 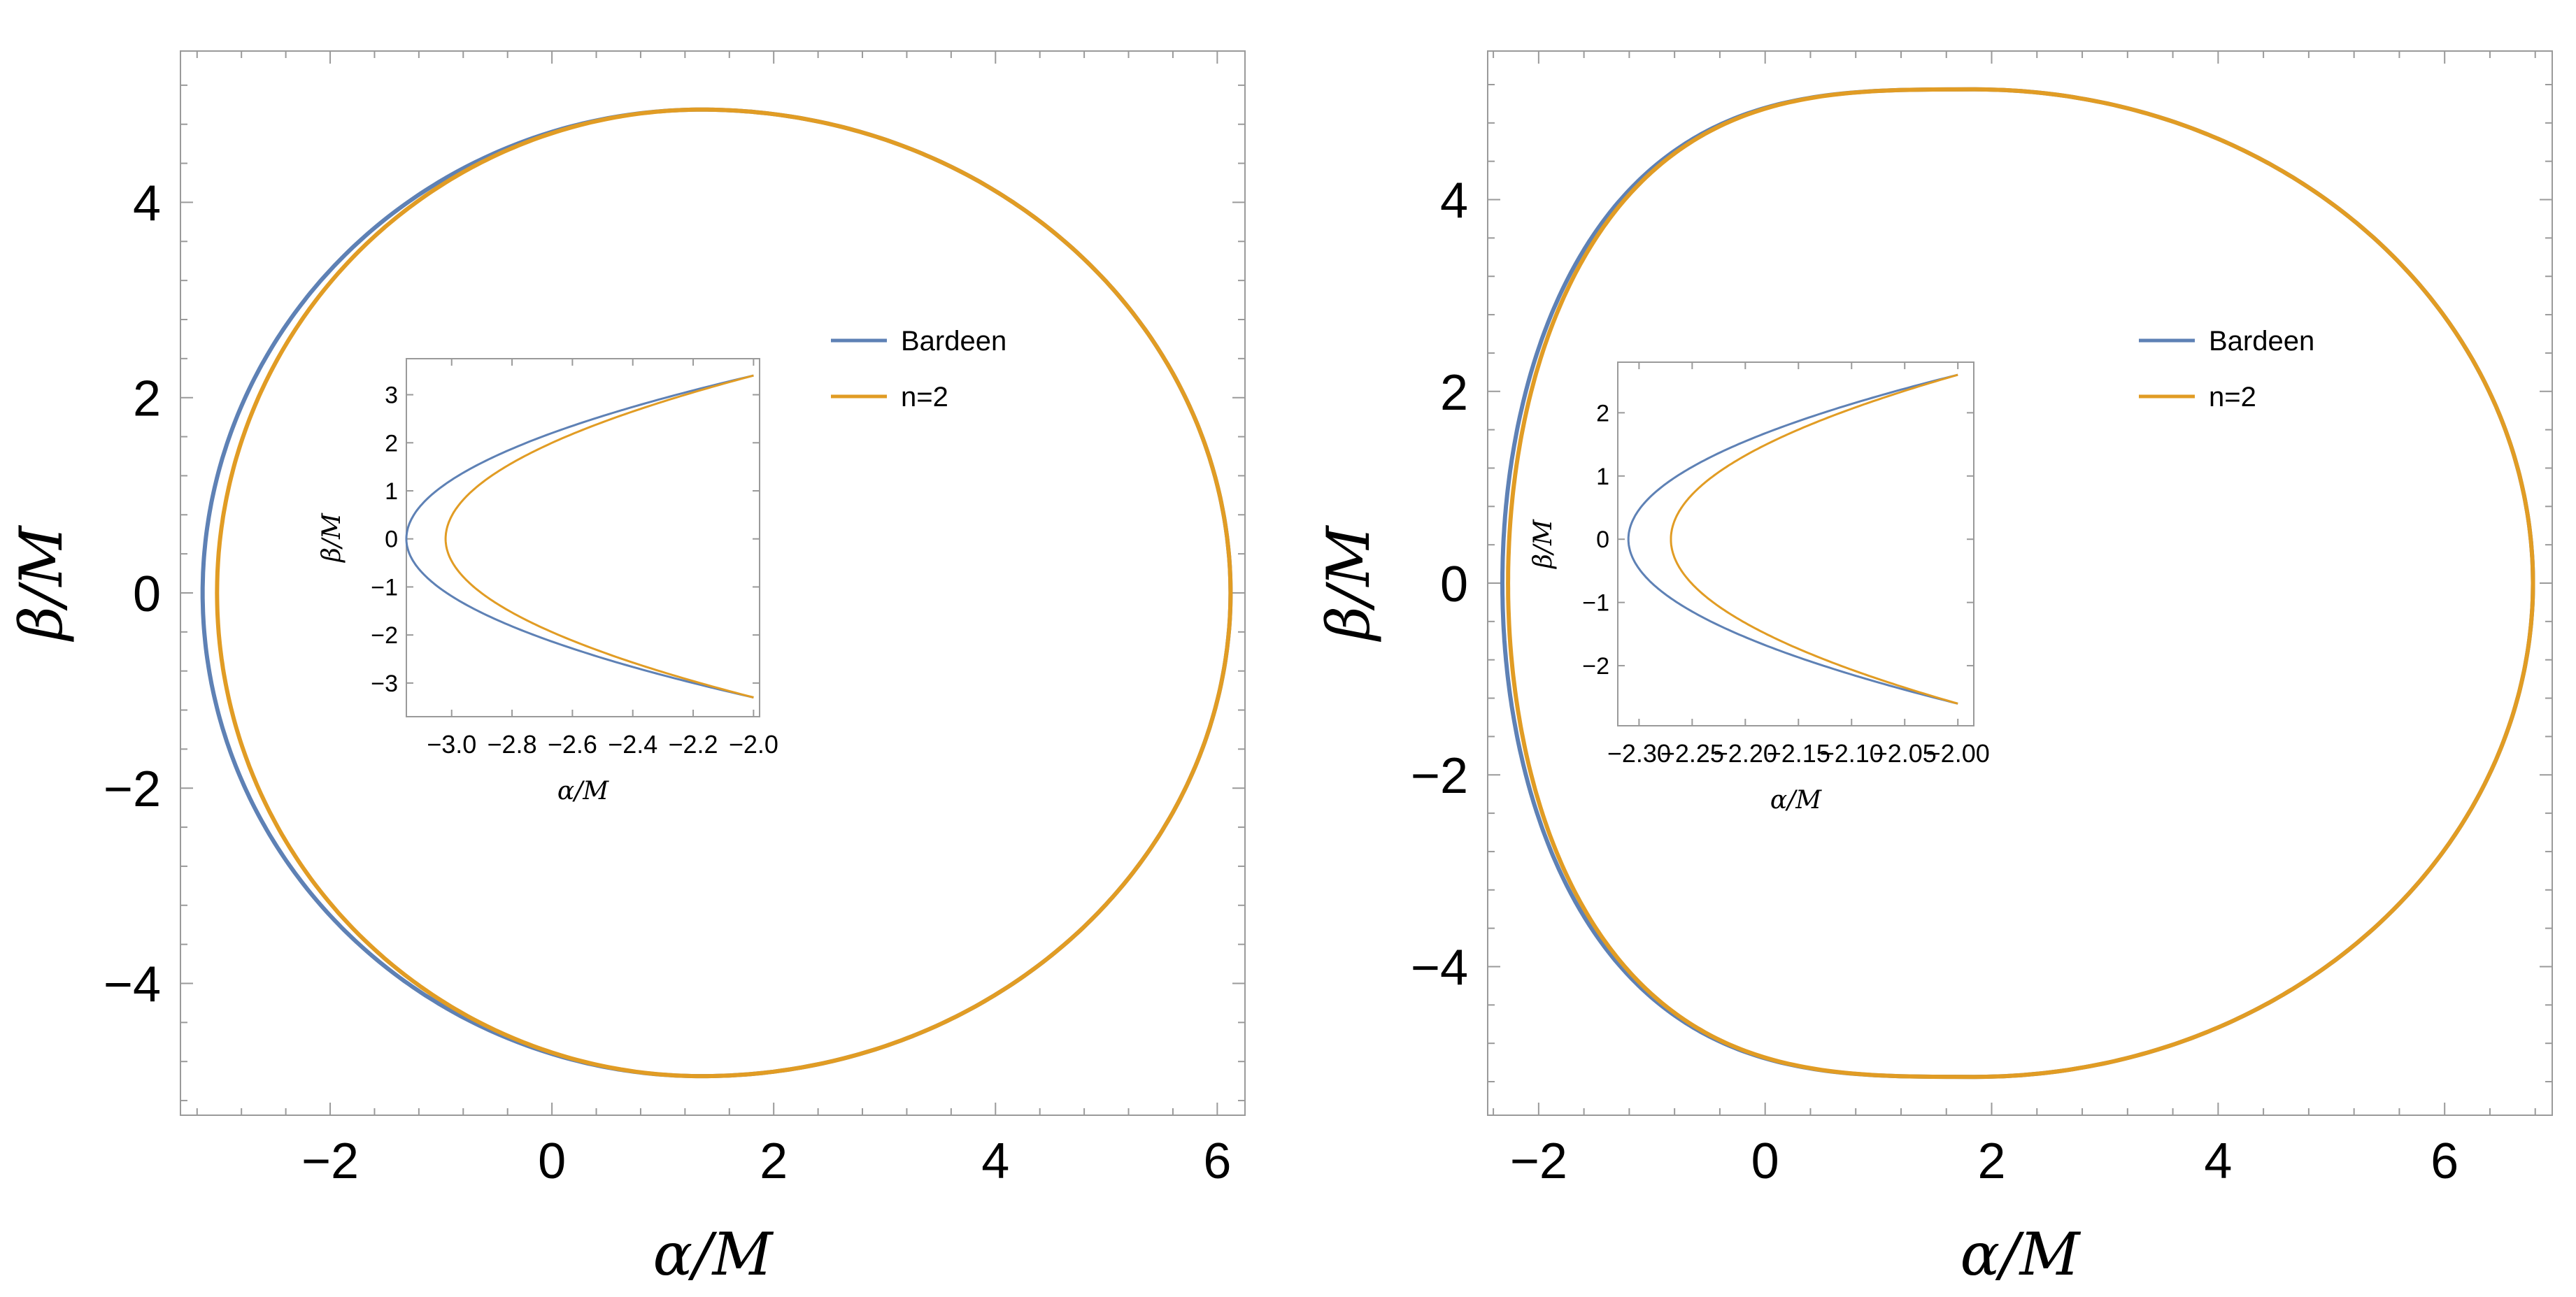 I want to click on inset-x-tick-label: −2.30, so click(x=1639, y=753).